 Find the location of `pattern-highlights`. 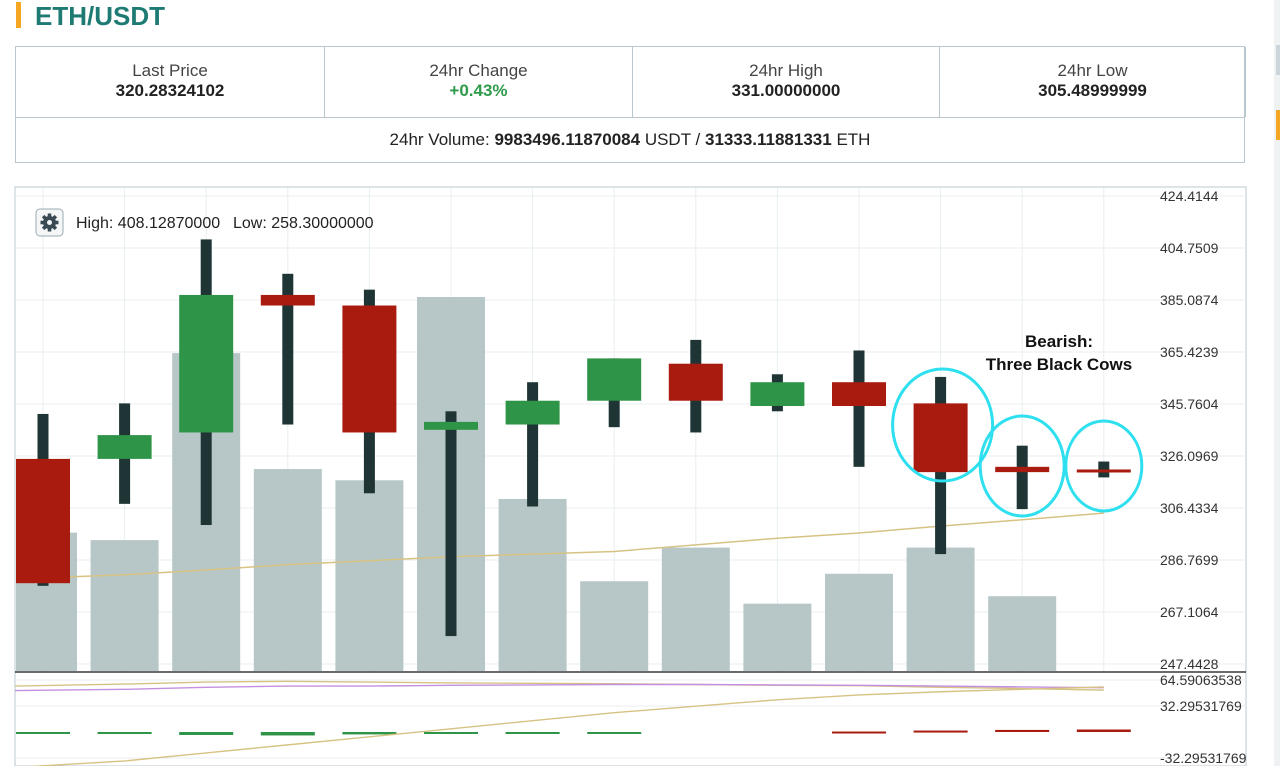

pattern-highlights is located at coordinates (1017, 442).